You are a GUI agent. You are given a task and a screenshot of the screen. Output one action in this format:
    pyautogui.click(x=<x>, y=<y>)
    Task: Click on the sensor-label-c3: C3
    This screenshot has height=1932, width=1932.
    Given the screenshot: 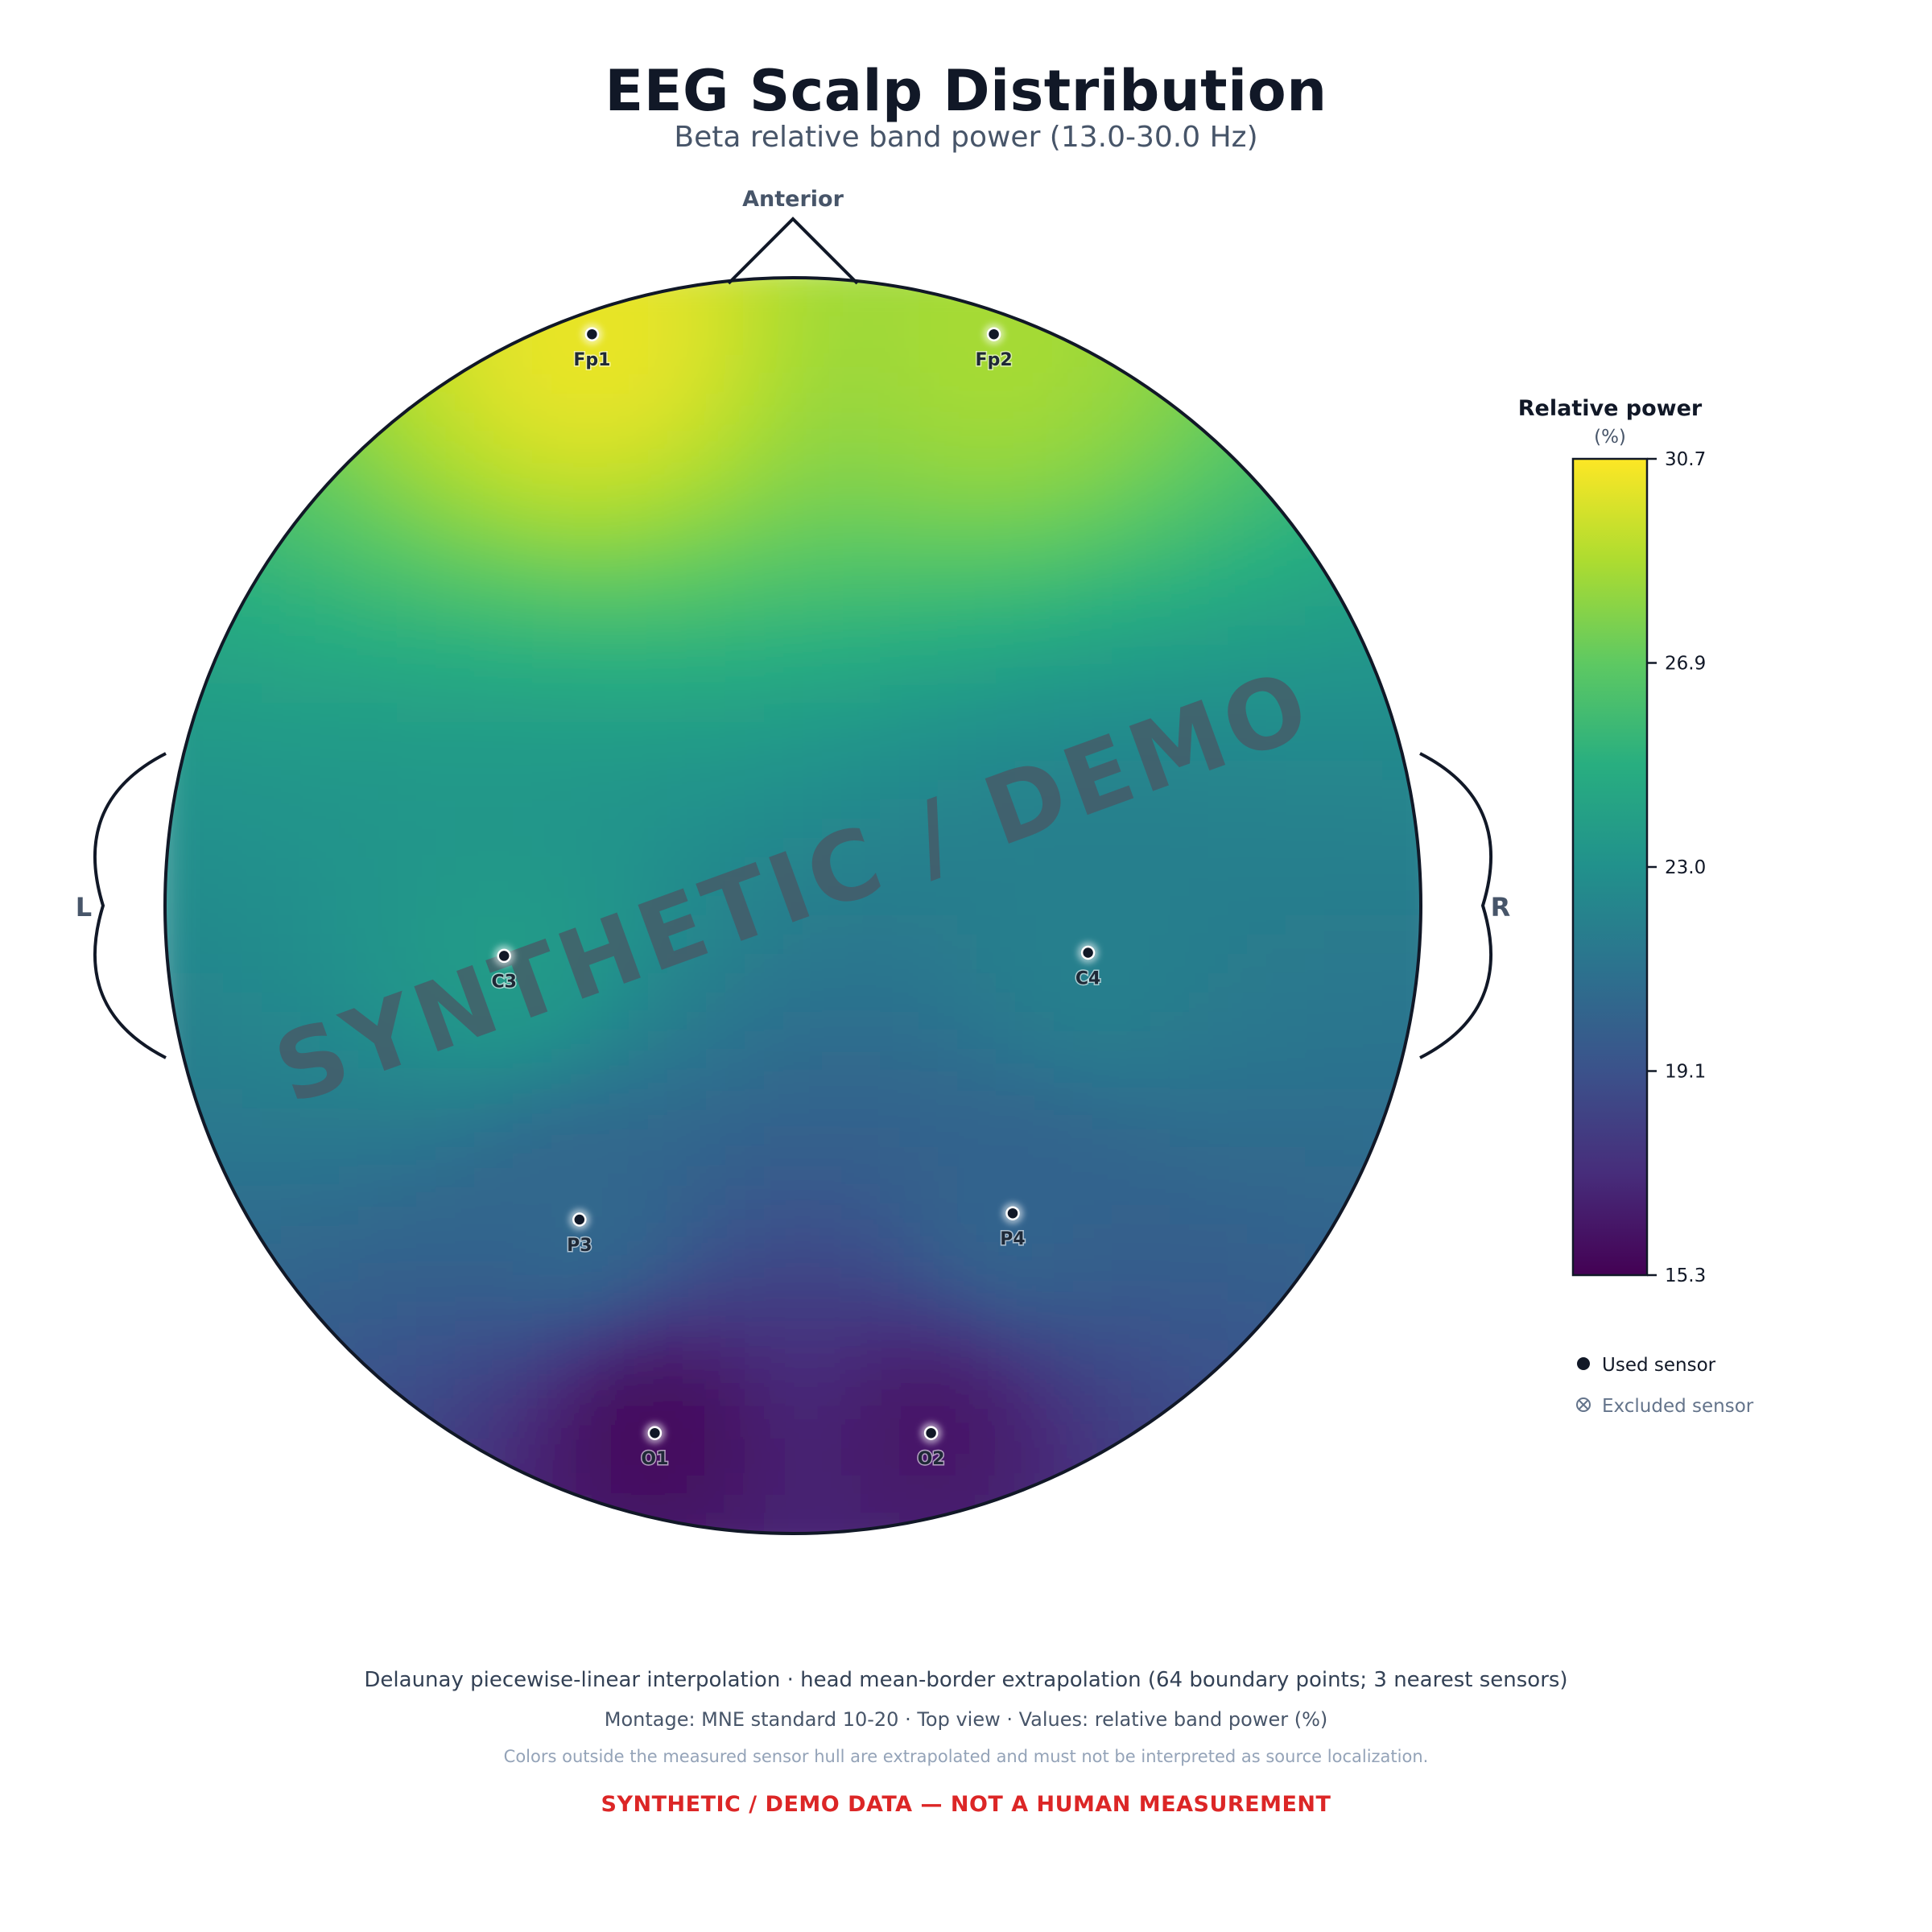 What is the action you would take?
    pyautogui.click(x=504, y=982)
    